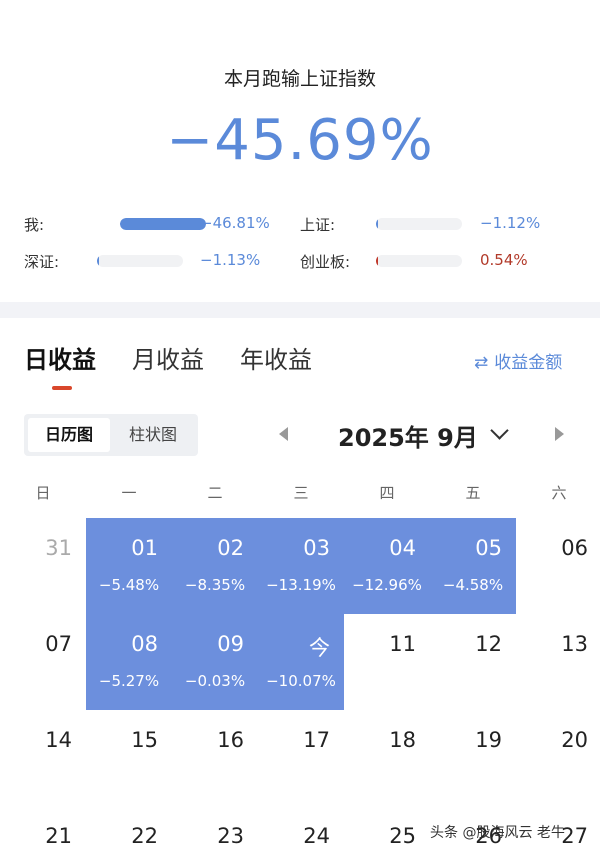  I want to click on compare-row-cyb: 创业板: 0.54%, so click(445, 261).